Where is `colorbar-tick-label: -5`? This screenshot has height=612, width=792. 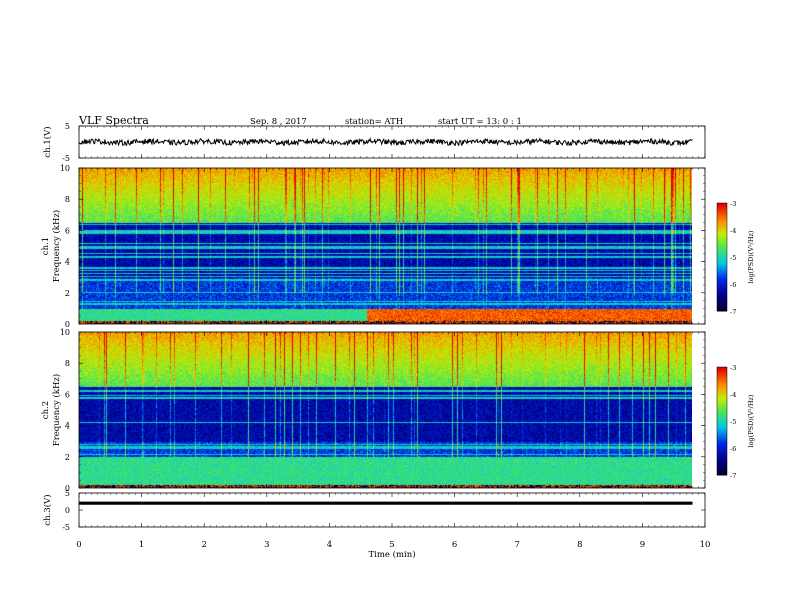 colorbar-tick-label: -5 is located at coordinates (733, 258).